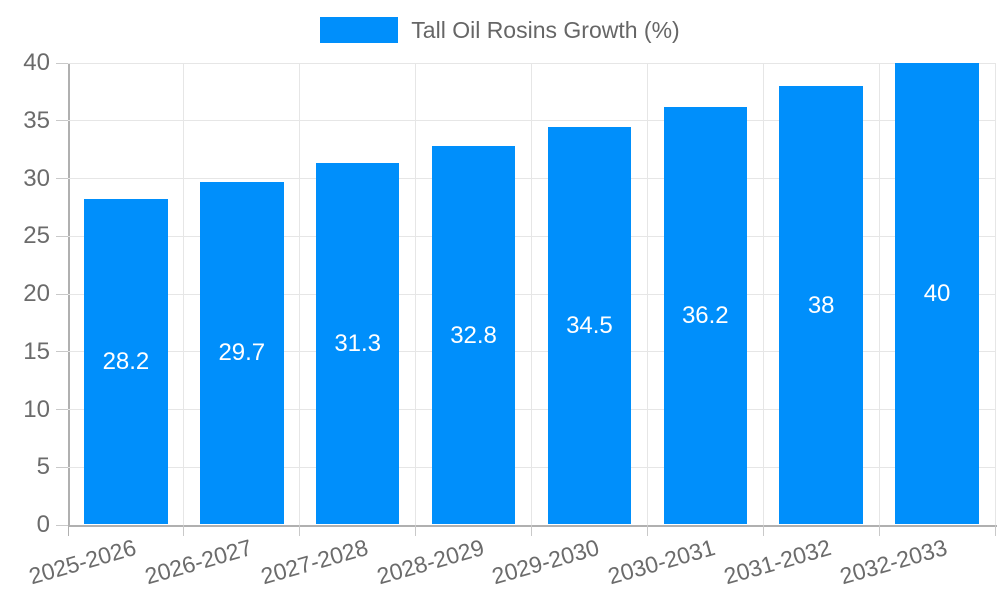  What do you see at coordinates (36, 236) in the screenshot?
I see `y-axis-tick-label: 25` at bounding box center [36, 236].